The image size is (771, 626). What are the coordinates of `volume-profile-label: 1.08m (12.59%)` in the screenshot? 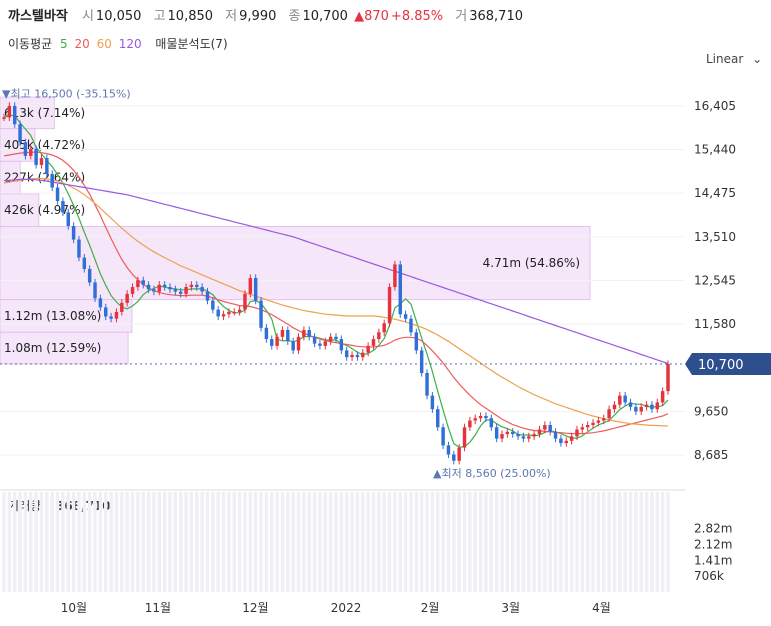 It's located at (52, 348).